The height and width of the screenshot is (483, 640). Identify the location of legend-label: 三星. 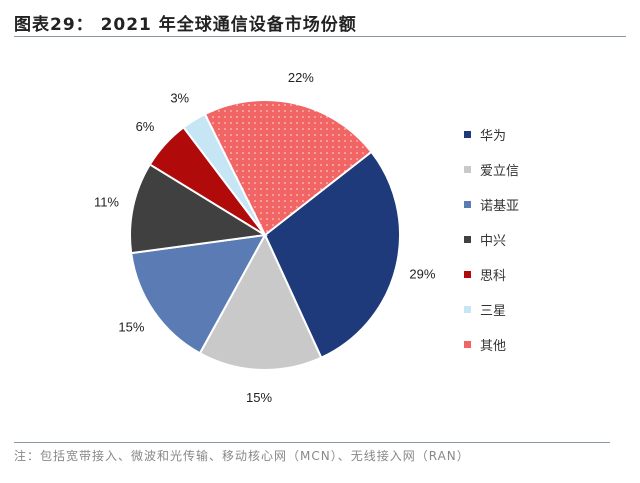
(493, 311).